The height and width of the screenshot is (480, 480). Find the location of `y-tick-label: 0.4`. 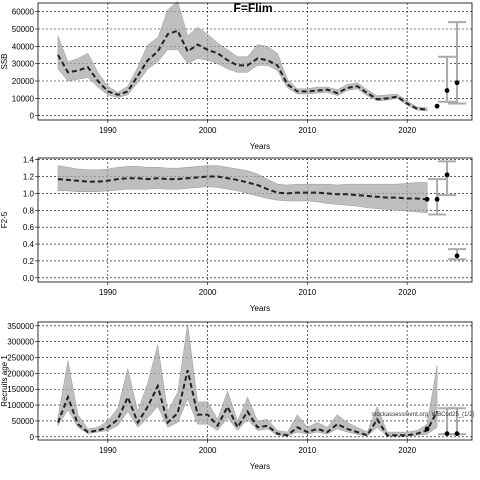

y-tick-label: 0.4 is located at coordinates (29, 244).